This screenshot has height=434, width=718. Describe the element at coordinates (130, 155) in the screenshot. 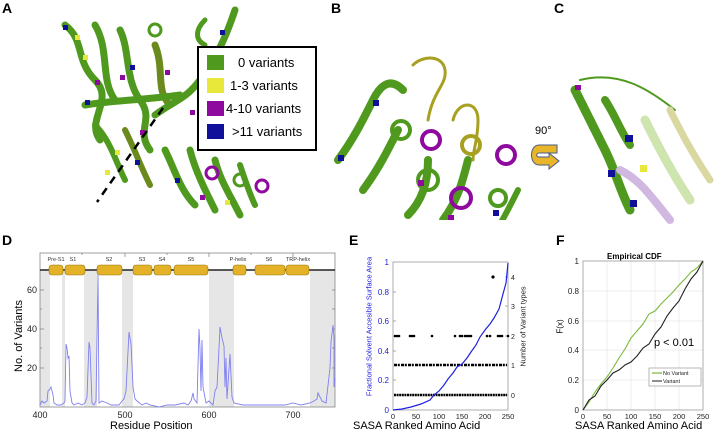

I see `domain-divider-line` at that location.